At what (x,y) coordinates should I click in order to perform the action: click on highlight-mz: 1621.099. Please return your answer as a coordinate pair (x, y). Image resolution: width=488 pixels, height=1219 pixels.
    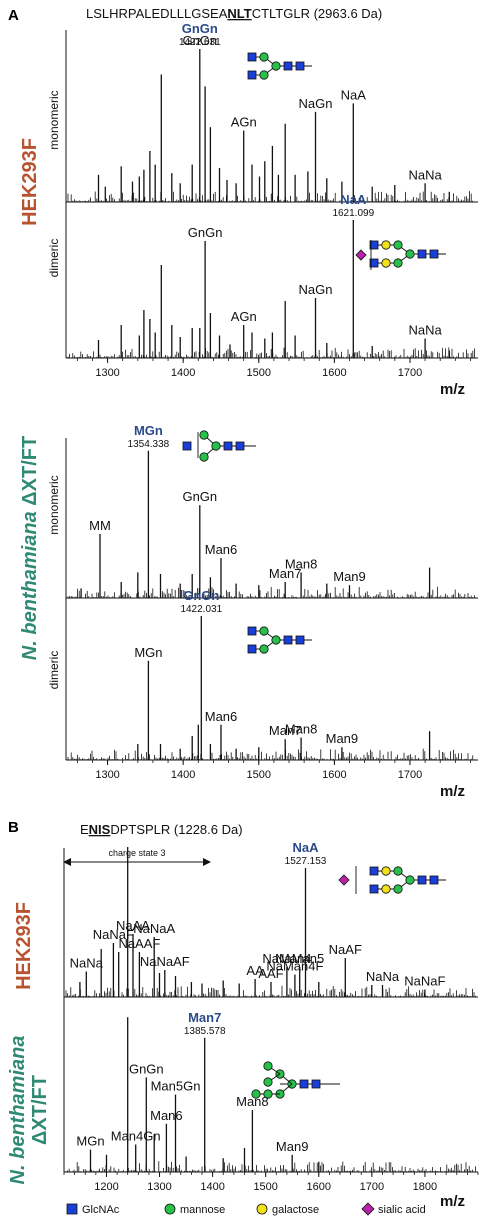
    Looking at the image, I should click on (353, 213).